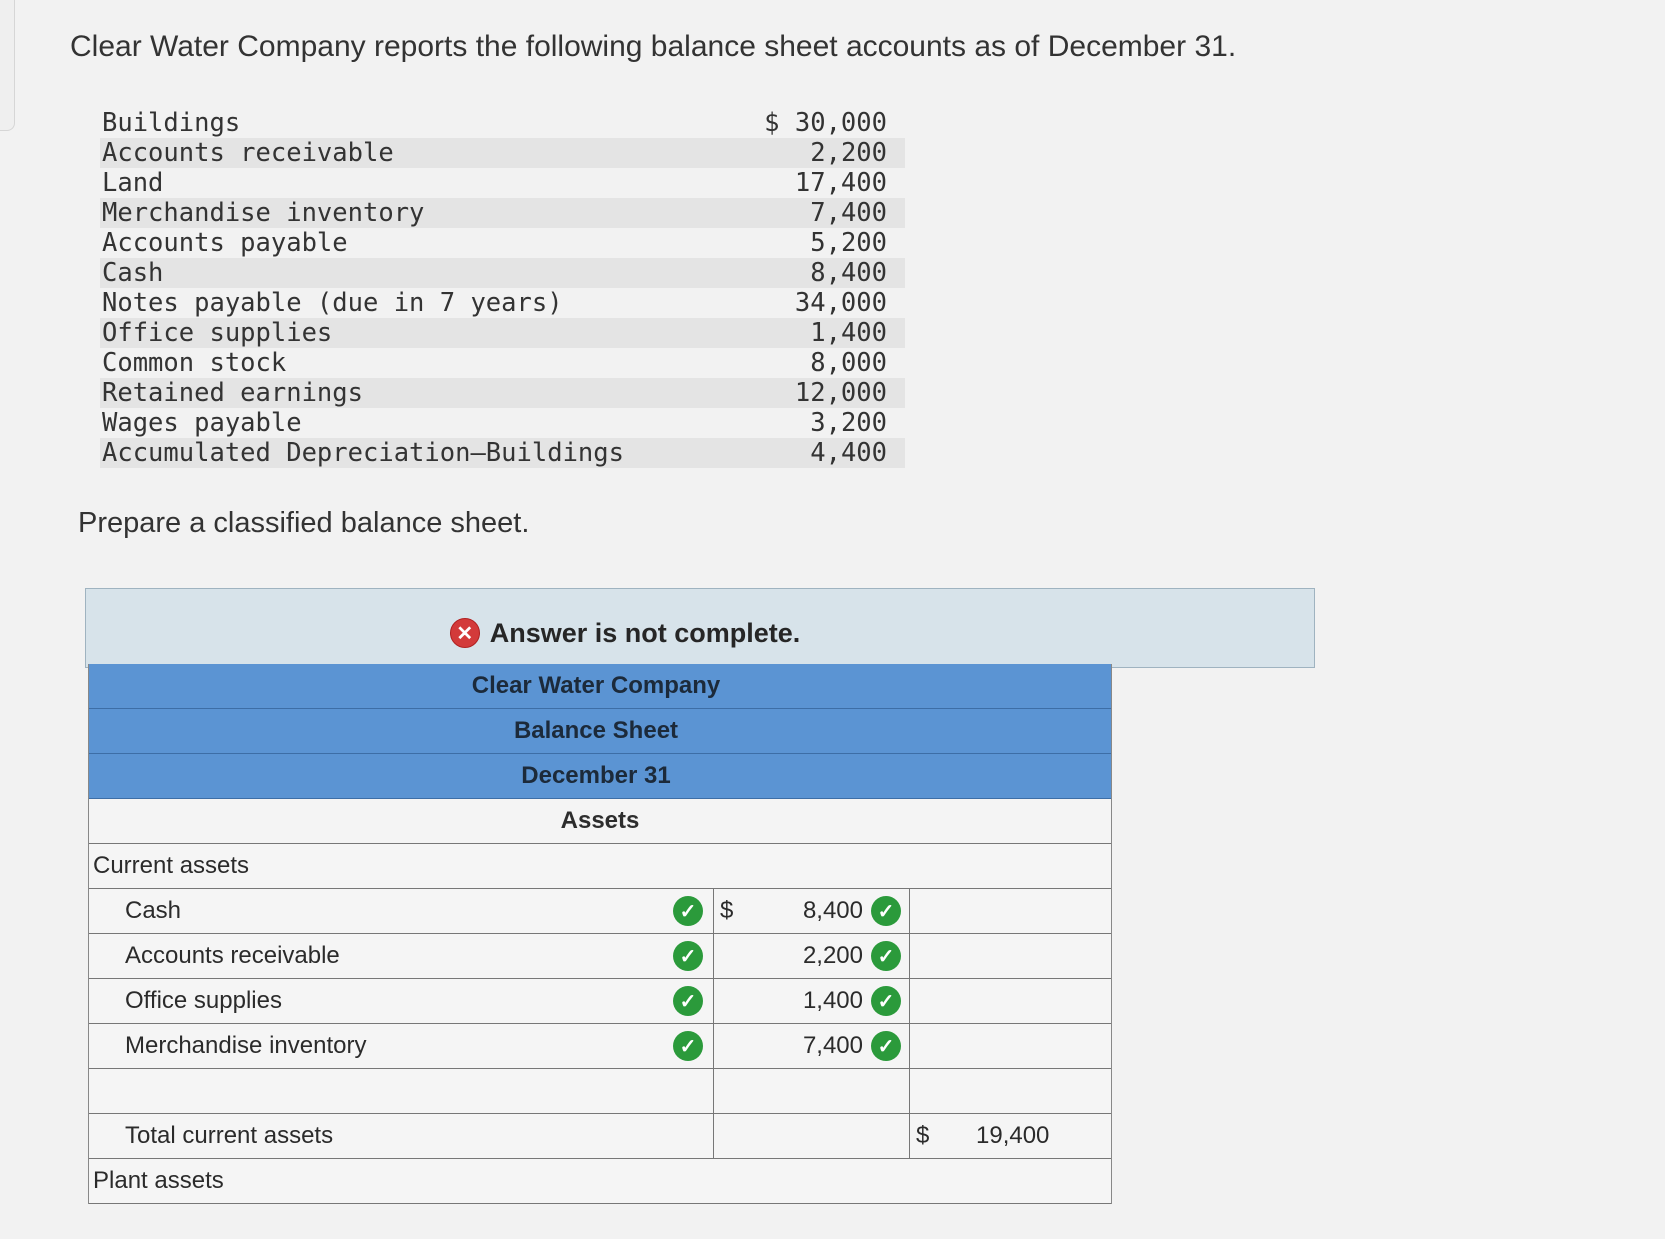 Image resolution: width=1665 pixels, height=1239 pixels. What do you see at coordinates (232, 955) in the screenshot?
I see `line-item-label: Accounts receivable` at bounding box center [232, 955].